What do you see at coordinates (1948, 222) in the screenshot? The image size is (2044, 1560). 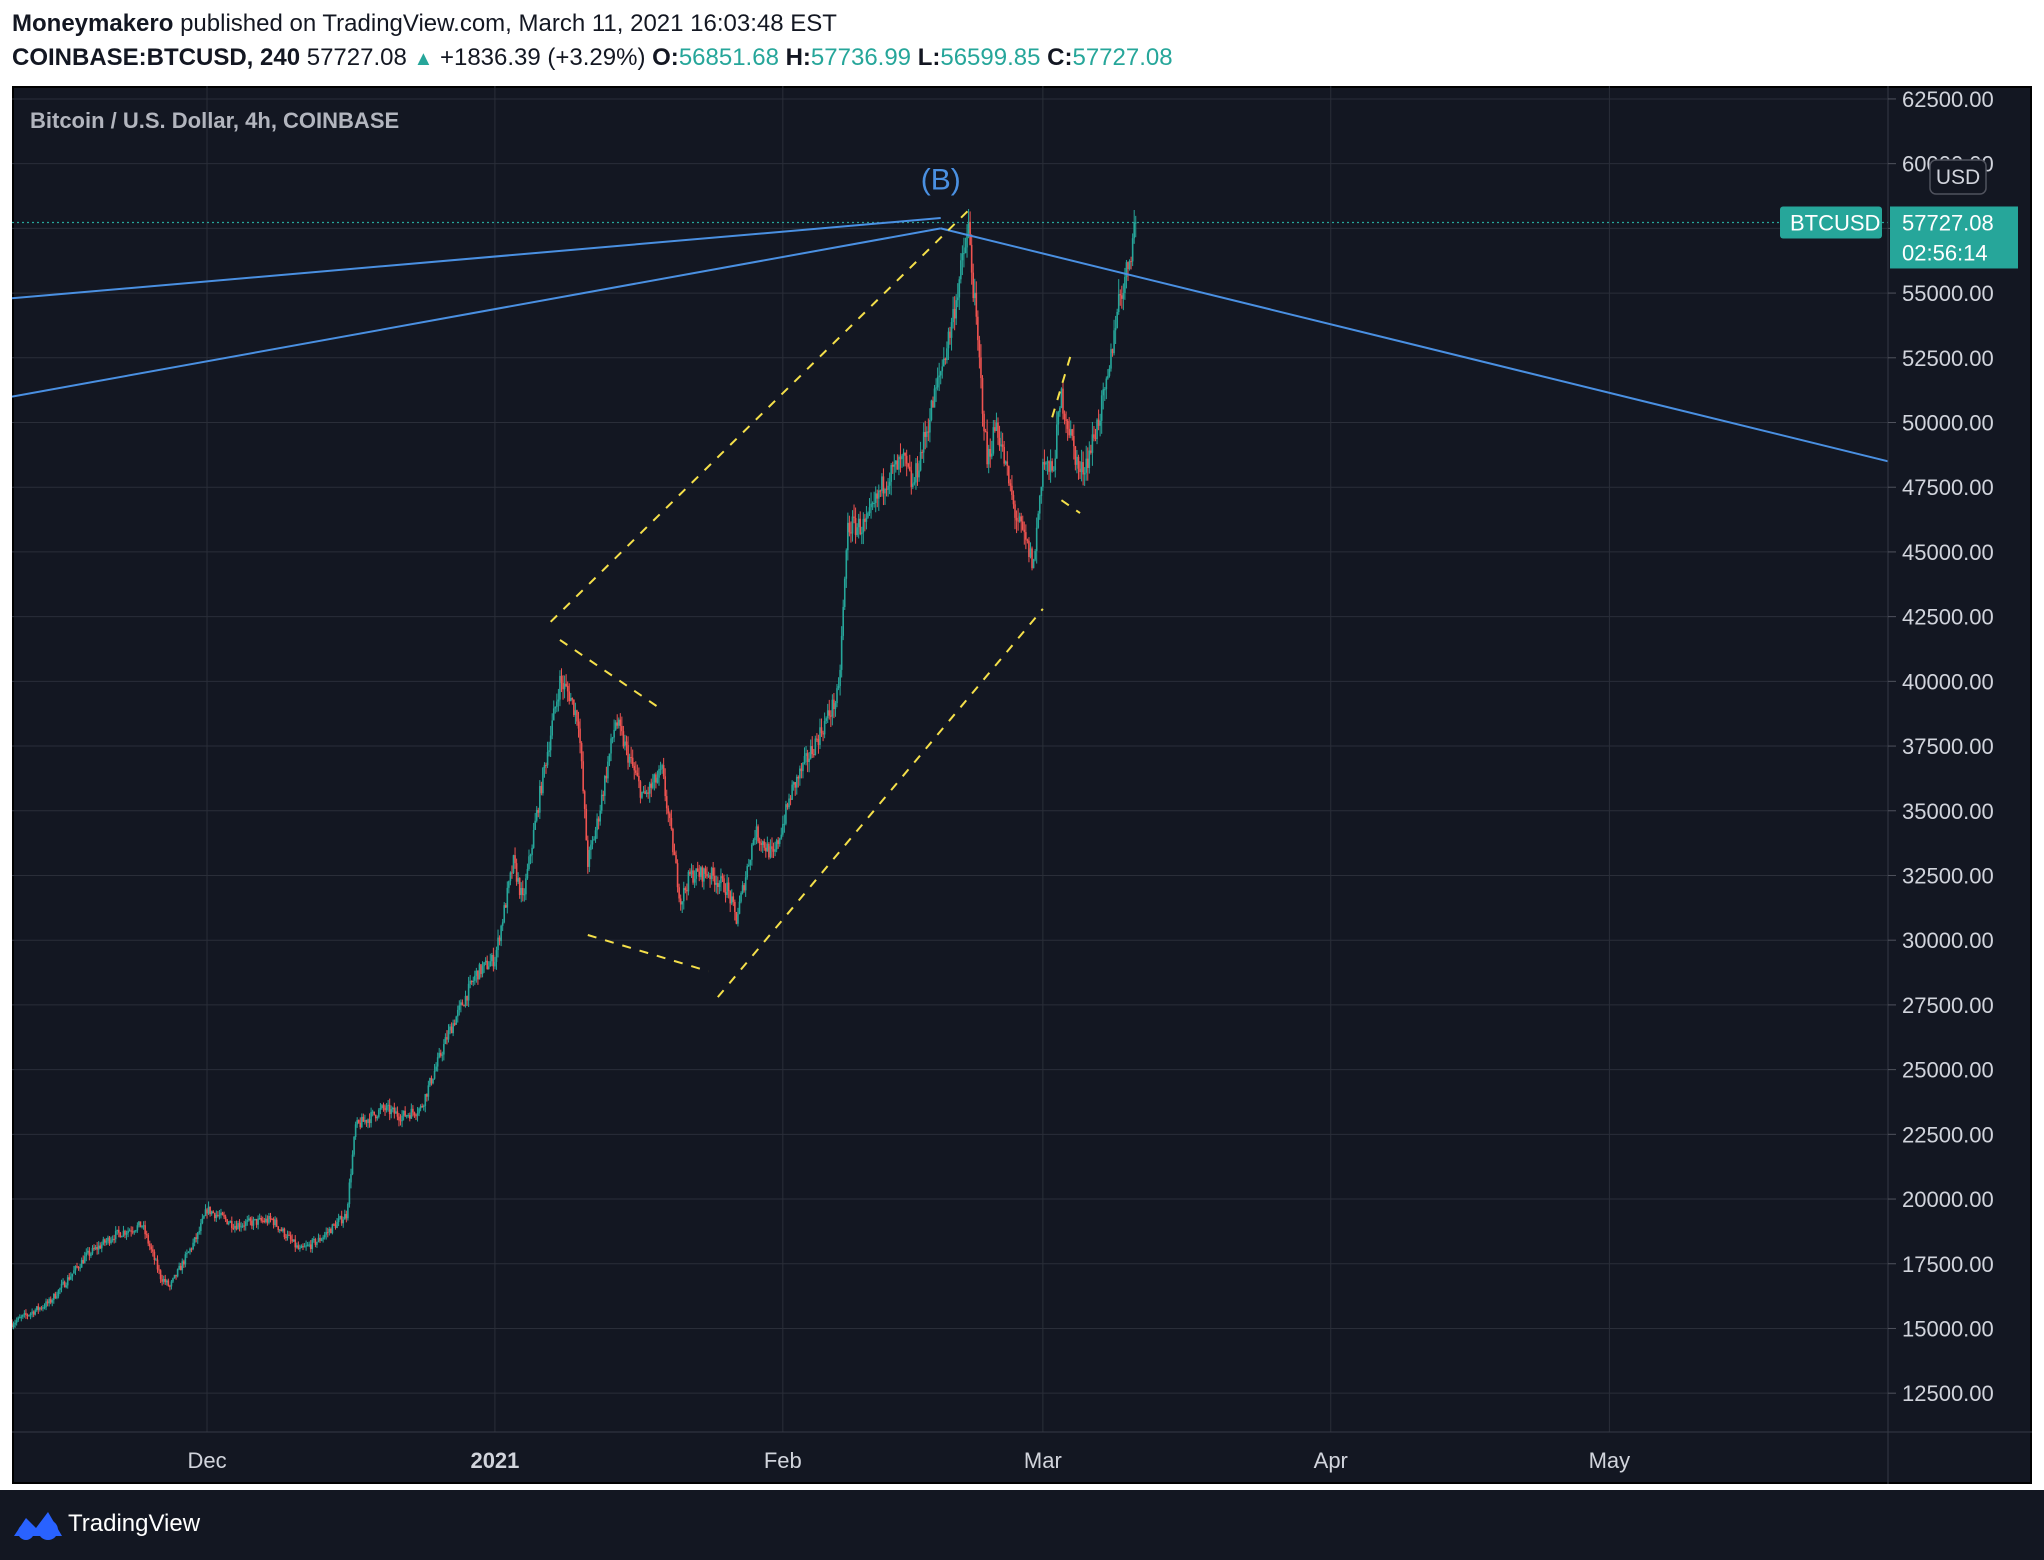 I see `badge-price: 57727.08` at bounding box center [1948, 222].